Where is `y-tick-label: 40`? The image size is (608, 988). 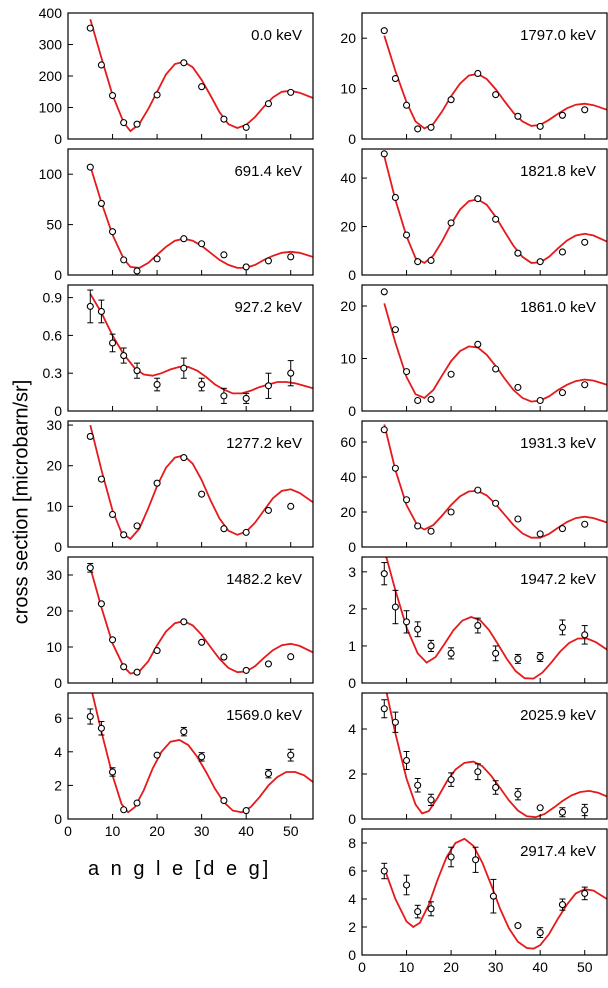 y-tick-label: 40 is located at coordinates (348, 477).